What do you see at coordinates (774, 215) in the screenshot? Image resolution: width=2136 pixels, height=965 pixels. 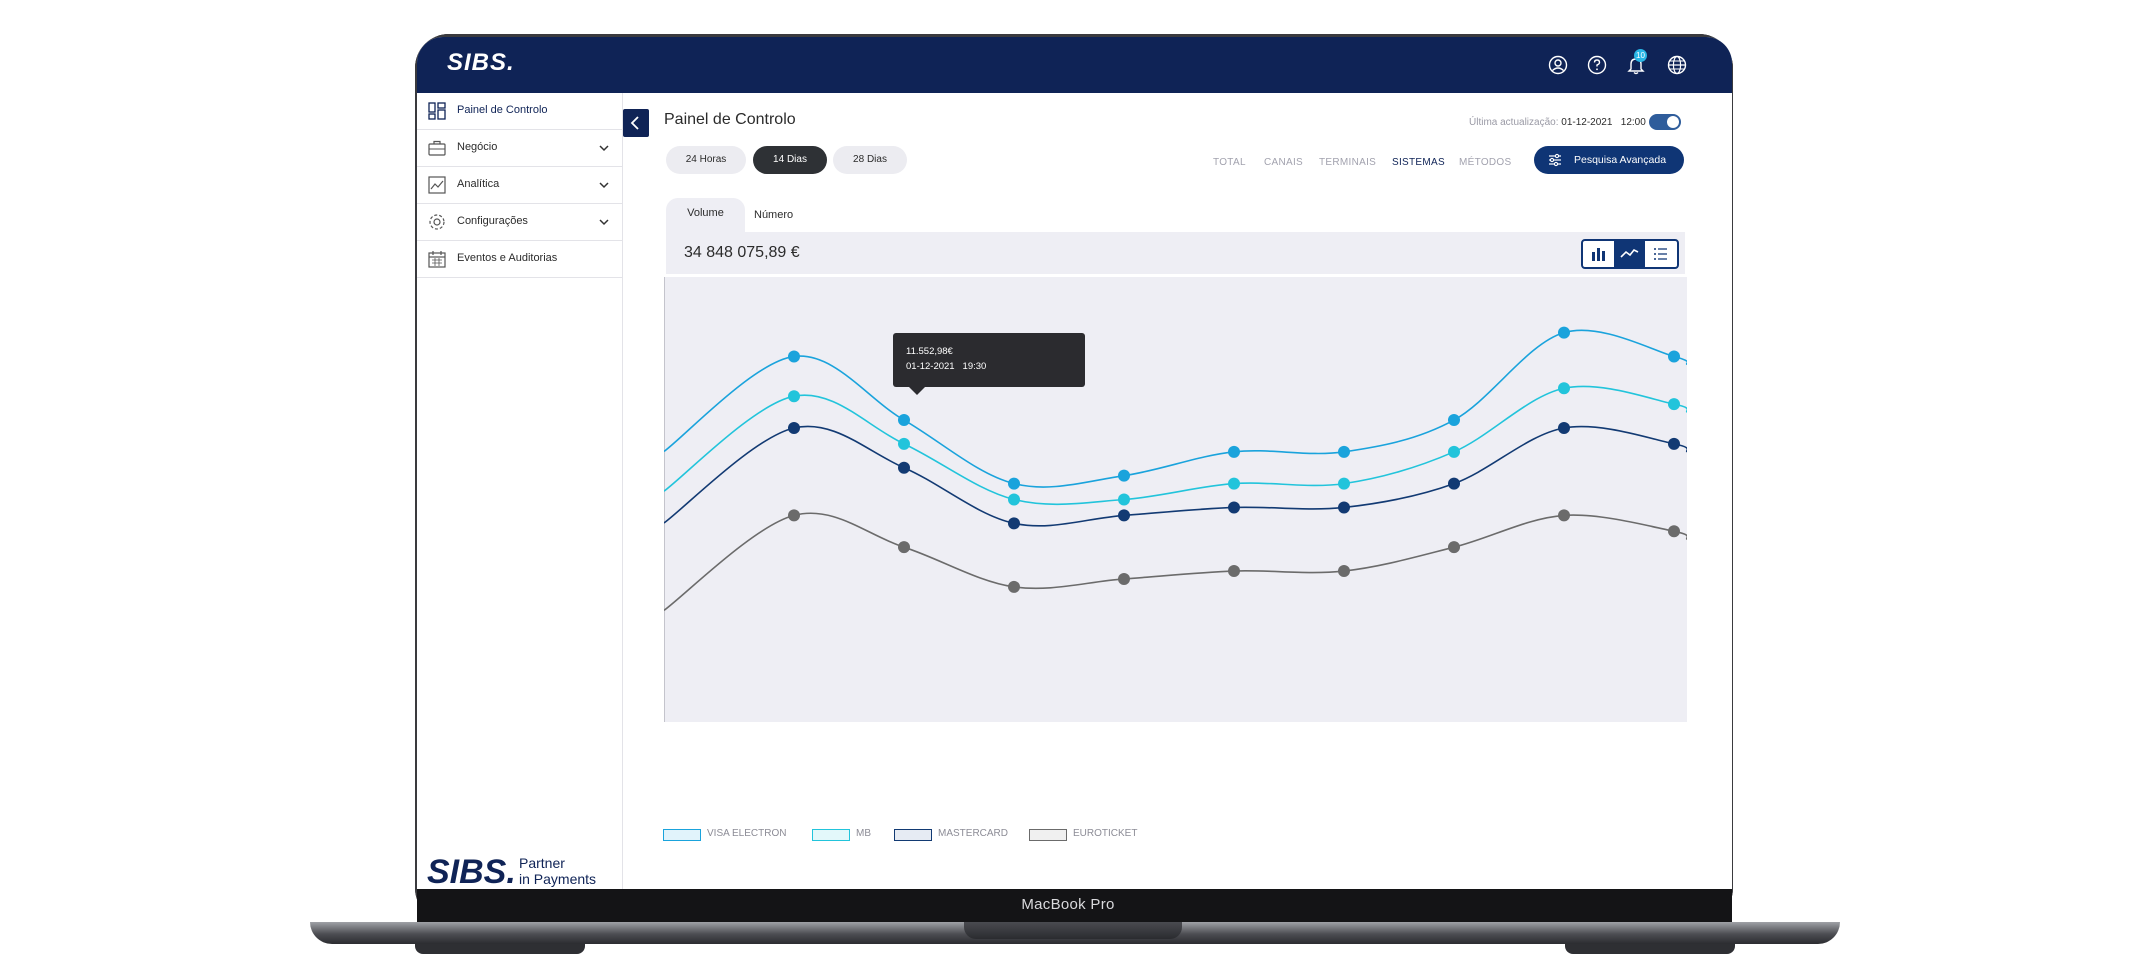 I see `tab-numero: Número` at bounding box center [774, 215].